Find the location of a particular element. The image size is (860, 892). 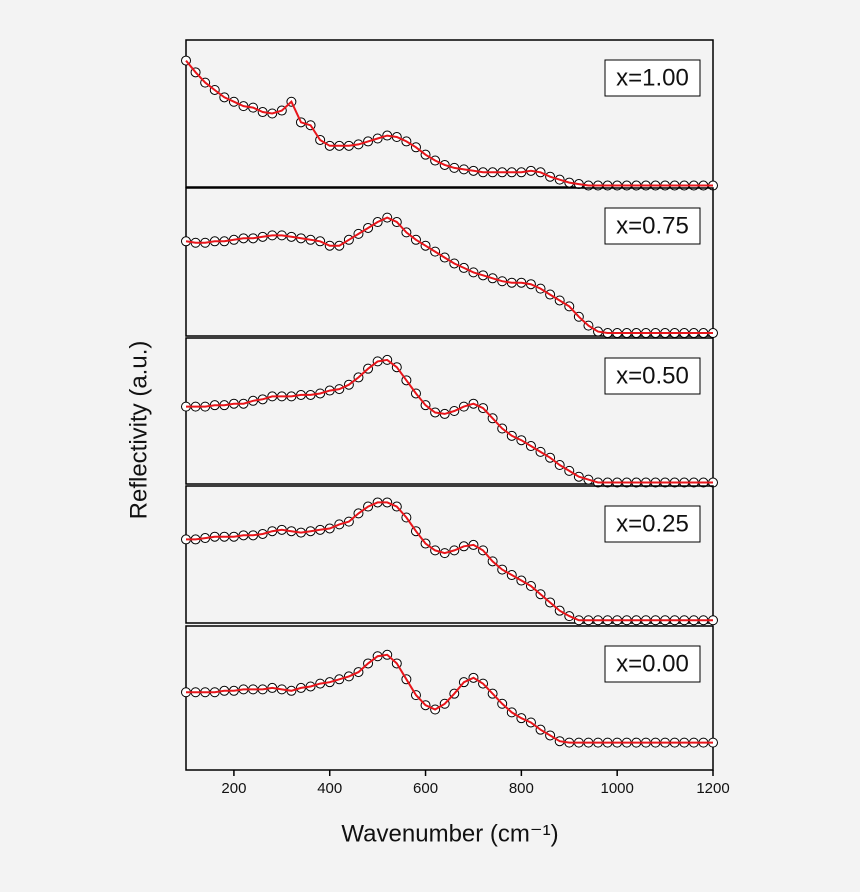

panel-label: x=0.75 is located at coordinates (652, 225).